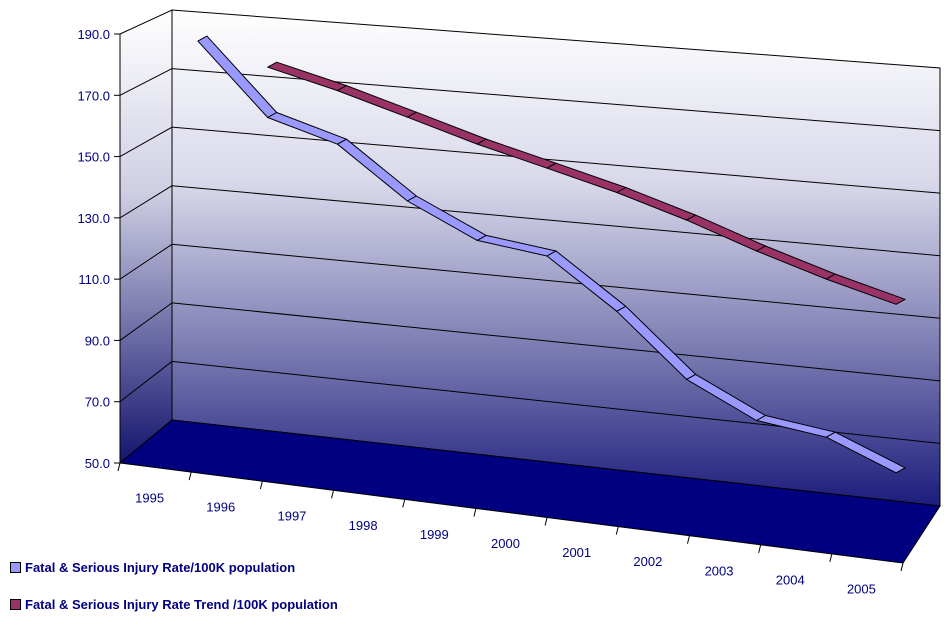 The height and width of the screenshot is (617, 946). What do you see at coordinates (149, 498) in the screenshot?
I see `x-tick-label: 1995` at bounding box center [149, 498].